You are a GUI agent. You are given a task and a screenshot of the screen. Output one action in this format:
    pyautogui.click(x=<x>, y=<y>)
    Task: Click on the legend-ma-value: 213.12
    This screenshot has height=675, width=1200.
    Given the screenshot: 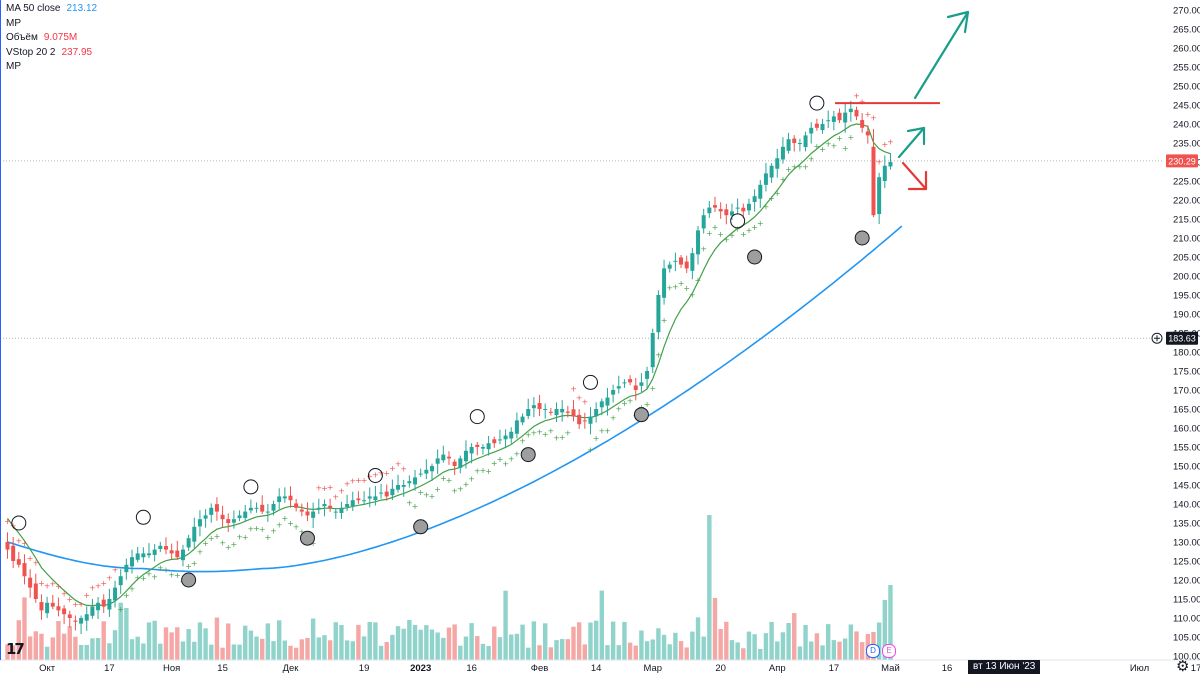 What is the action you would take?
    pyautogui.click(x=82, y=8)
    